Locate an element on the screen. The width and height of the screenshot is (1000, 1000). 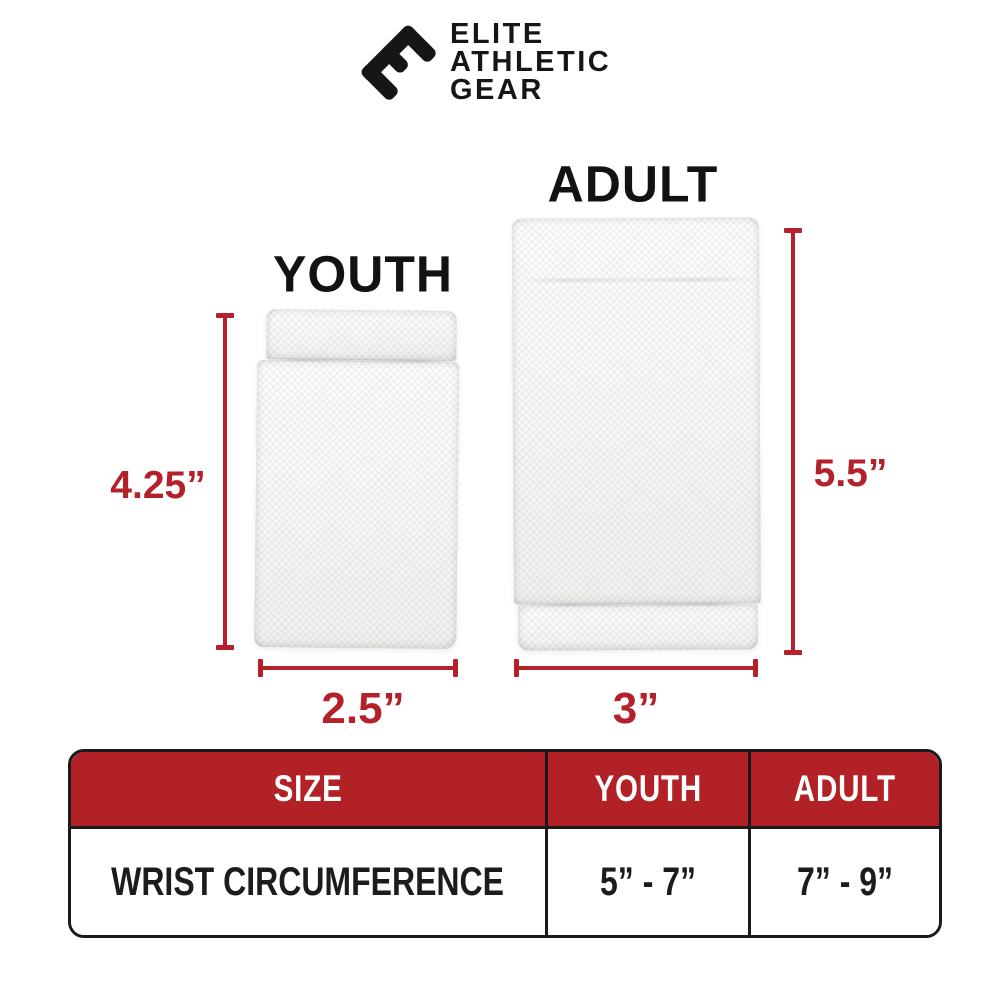
youth-height-label: 4.25” is located at coordinates (158, 485).